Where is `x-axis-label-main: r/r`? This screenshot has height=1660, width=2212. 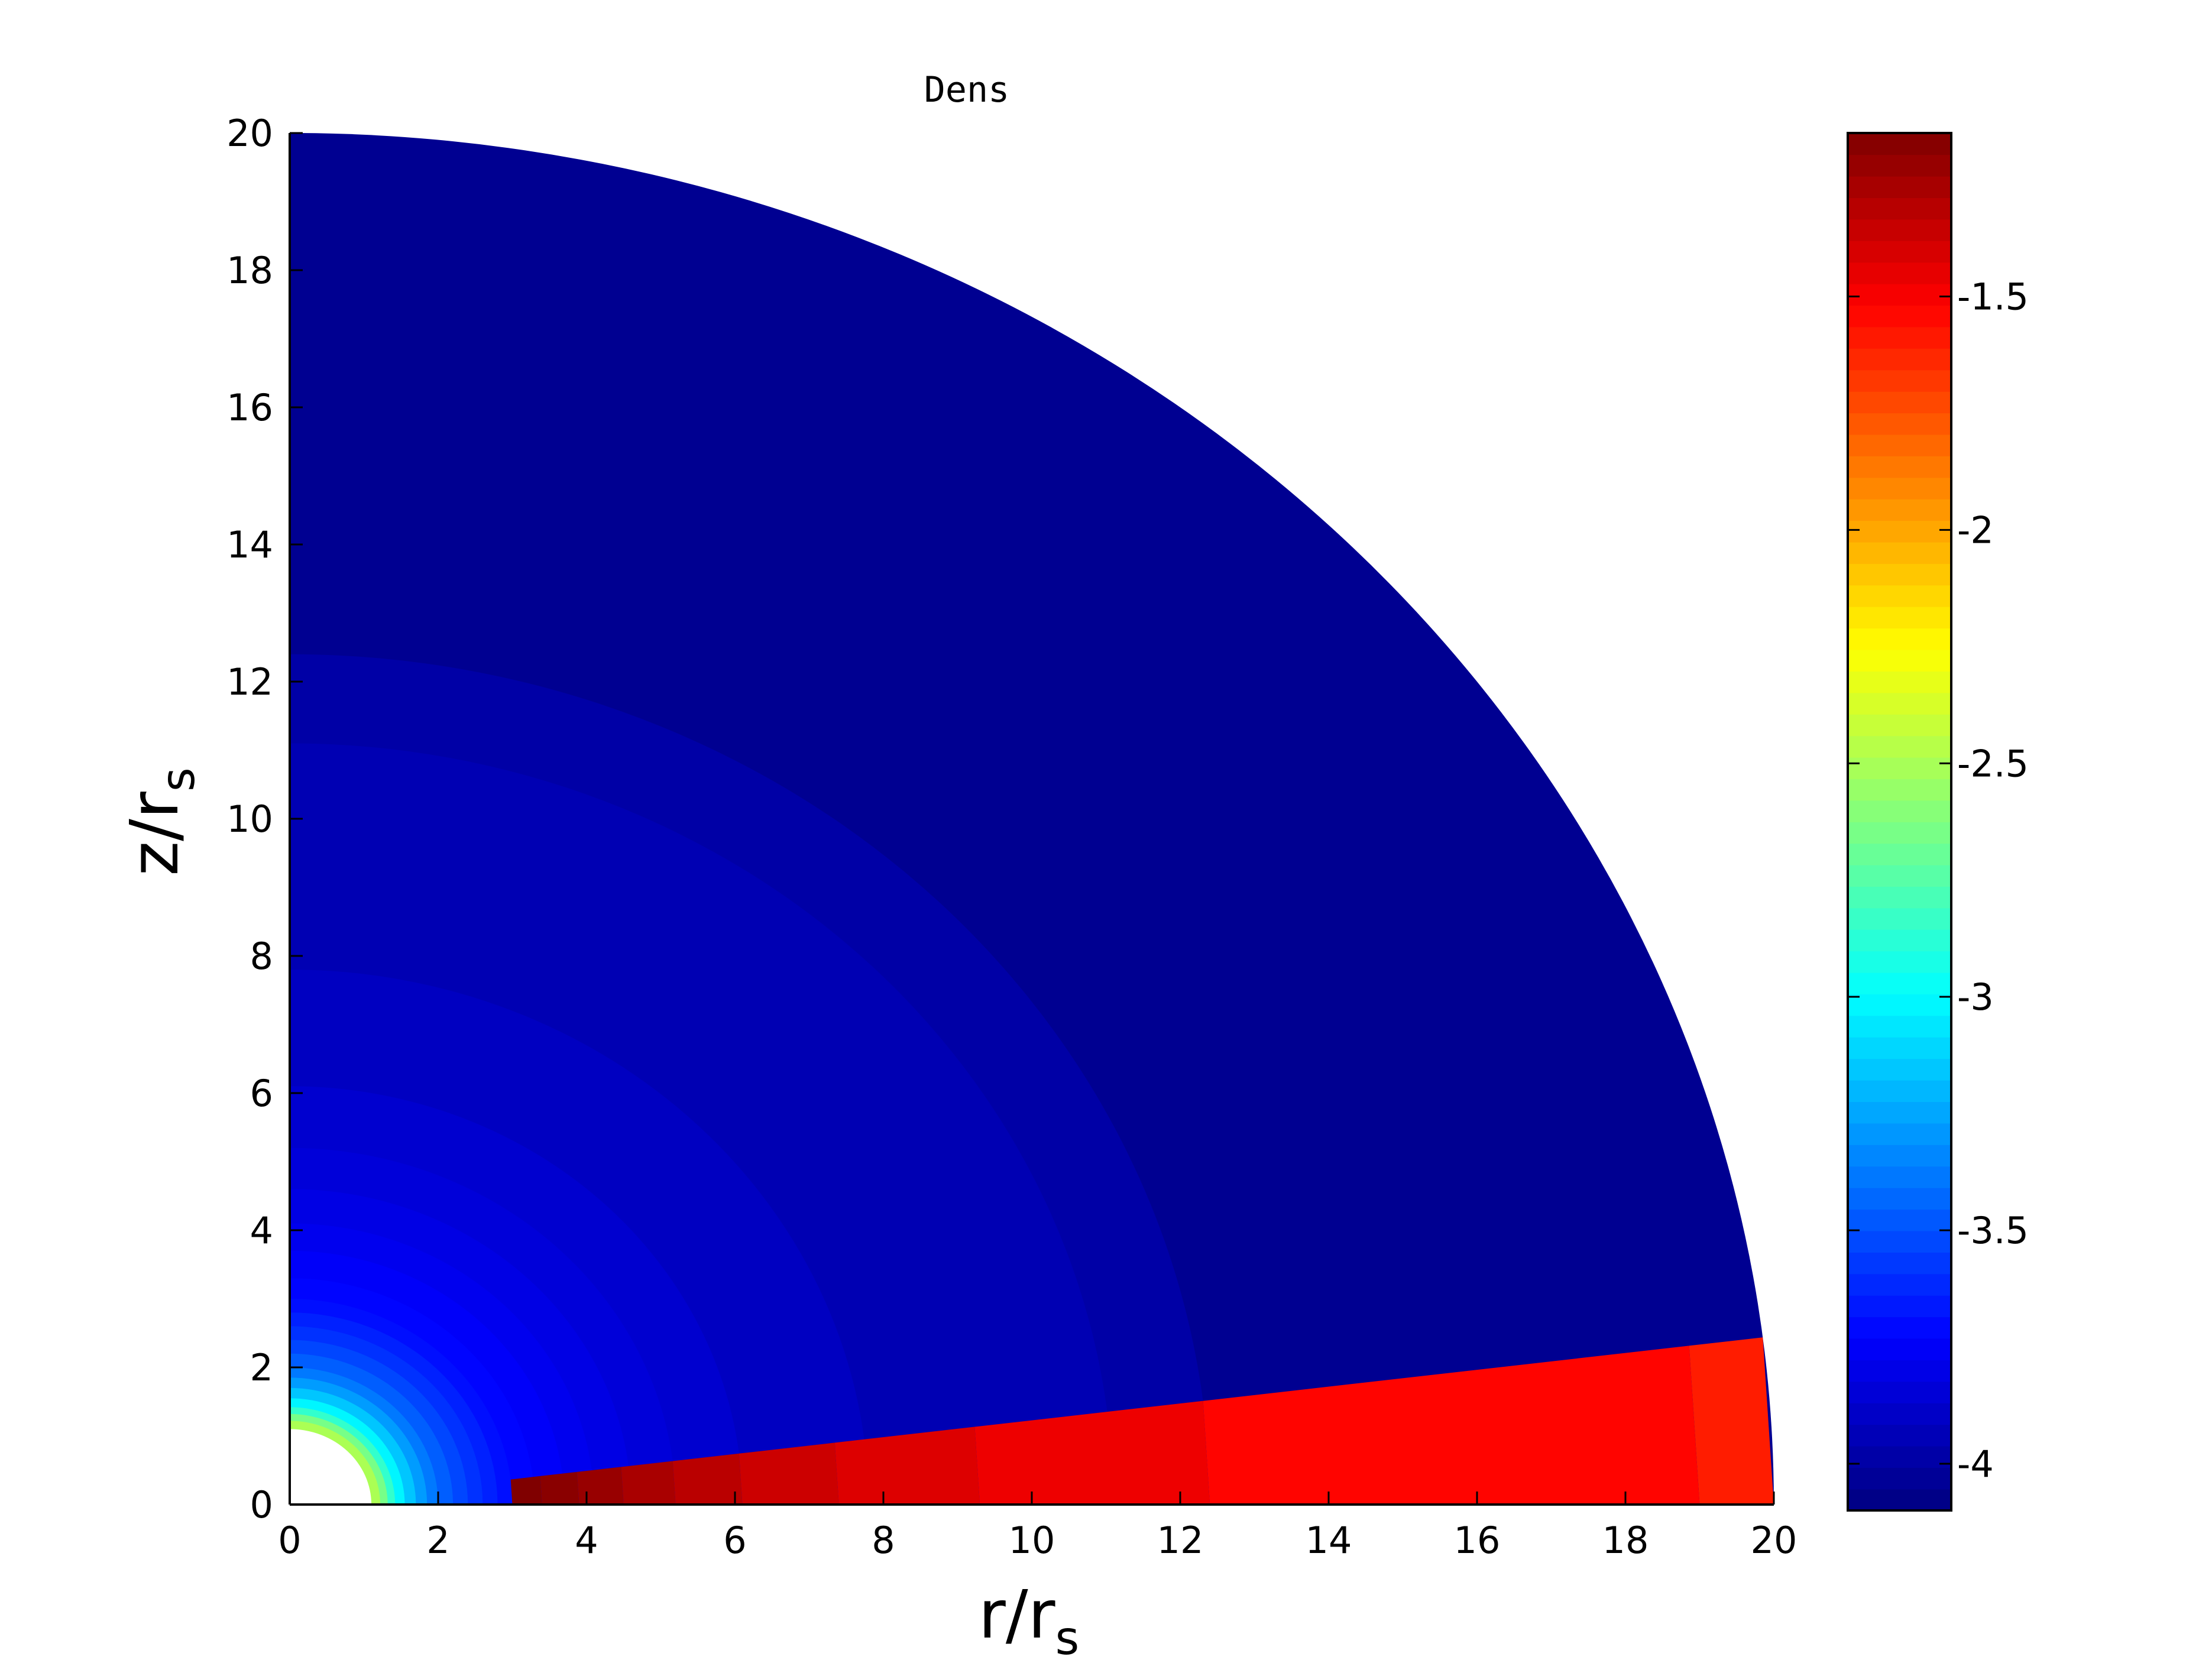 x-axis-label-main: r/r is located at coordinates (1018, 1615).